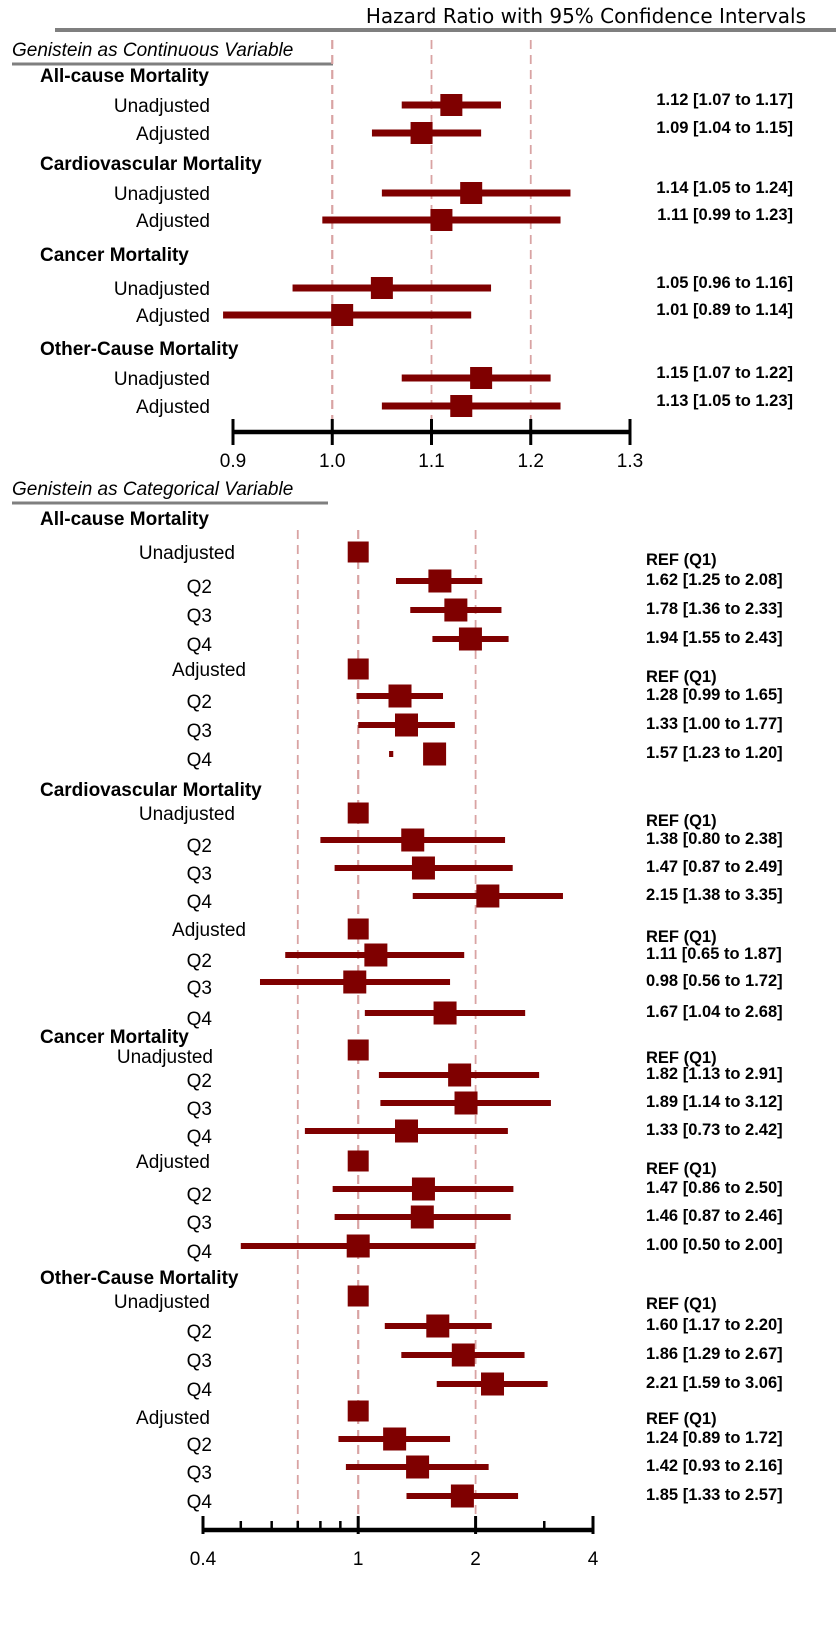  I want to click on x-tick-label: 1.2, so click(531, 461).